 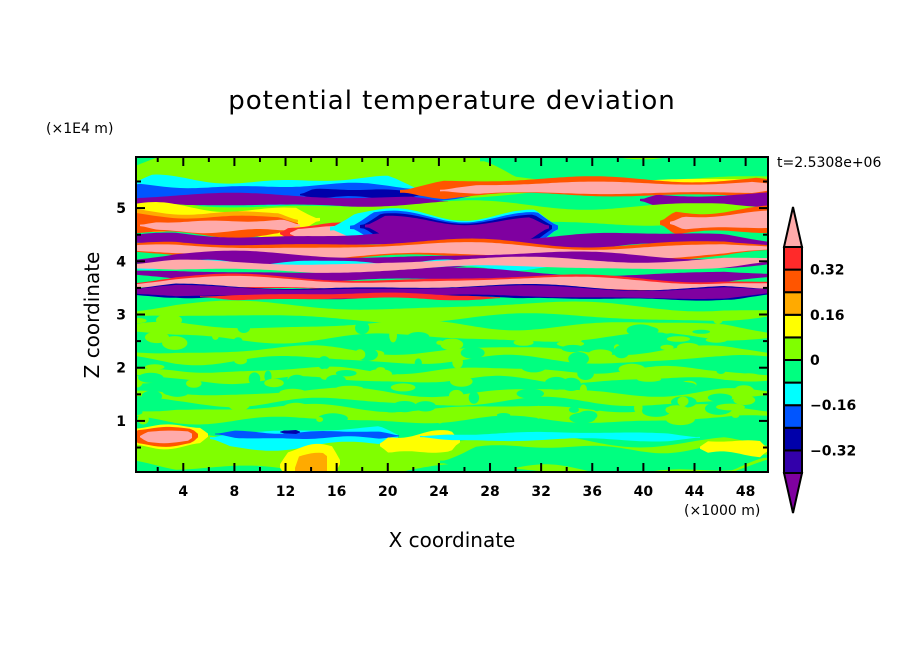 What do you see at coordinates (80, 129) in the screenshot?
I see `y-unit-label: (×1E4 m)` at bounding box center [80, 129].